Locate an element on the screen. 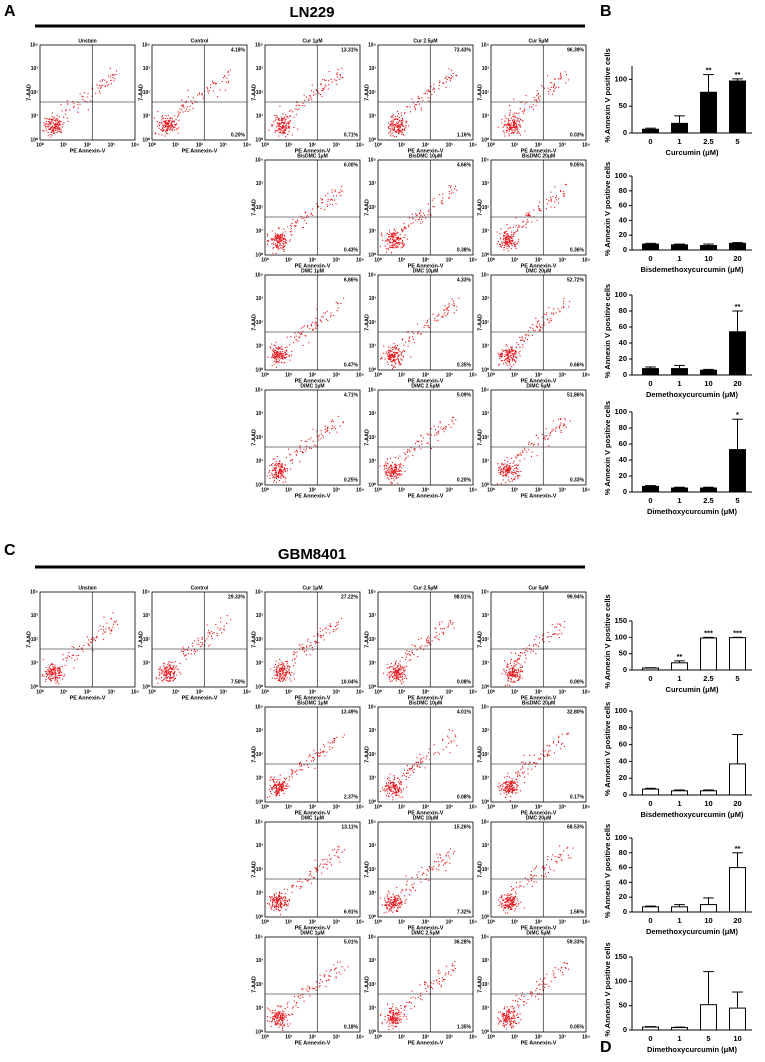  quadrant-percent: 73.43% is located at coordinates (463, 50).